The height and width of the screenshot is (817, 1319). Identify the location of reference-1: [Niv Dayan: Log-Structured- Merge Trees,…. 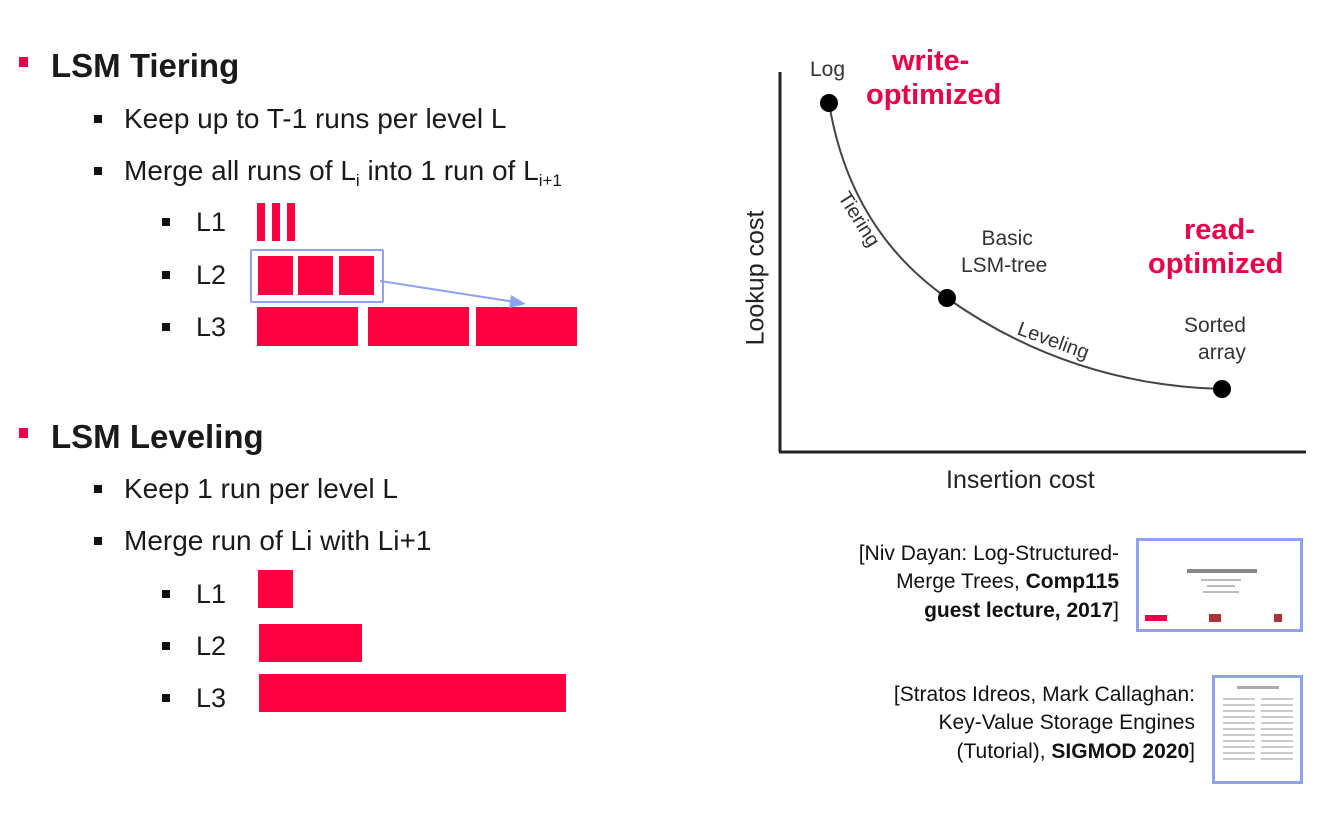
(989, 582).